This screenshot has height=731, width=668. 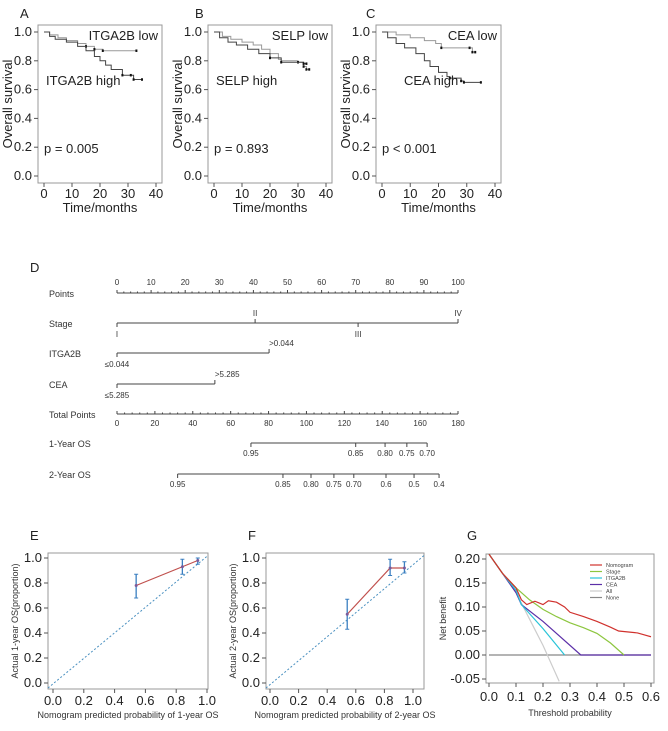 I want to click on legend-label: ITGA2B, so click(x=616, y=579).